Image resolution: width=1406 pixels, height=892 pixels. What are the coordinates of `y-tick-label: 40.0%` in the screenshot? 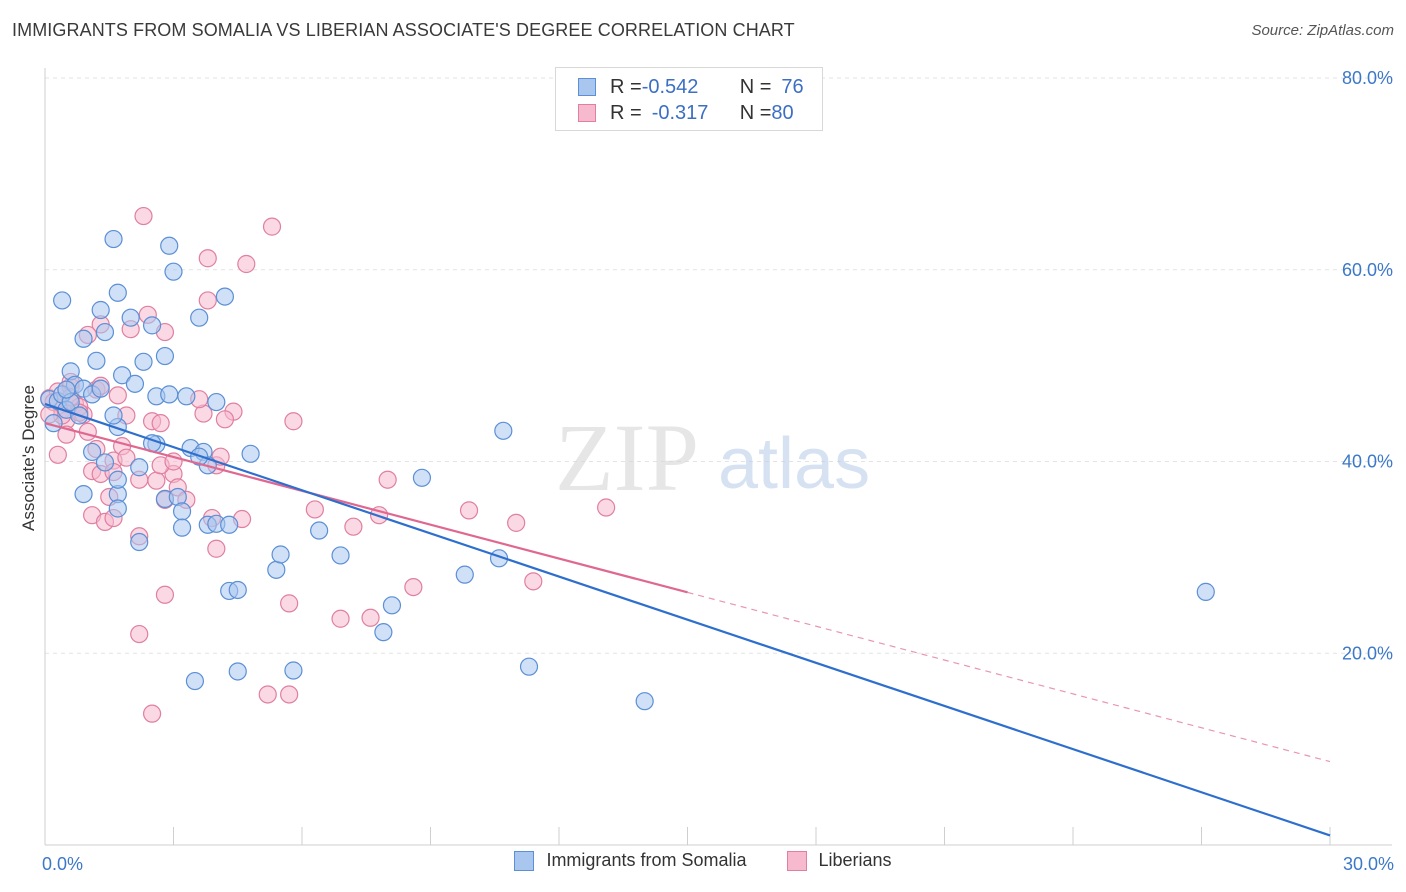 It's located at (1367, 462).